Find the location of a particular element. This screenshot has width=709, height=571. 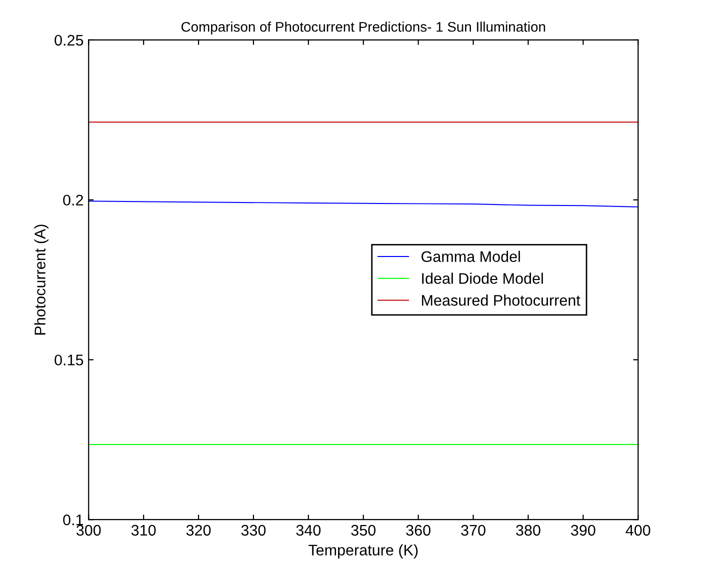

y-tick-label: 0.2 is located at coordinates (73, 200).